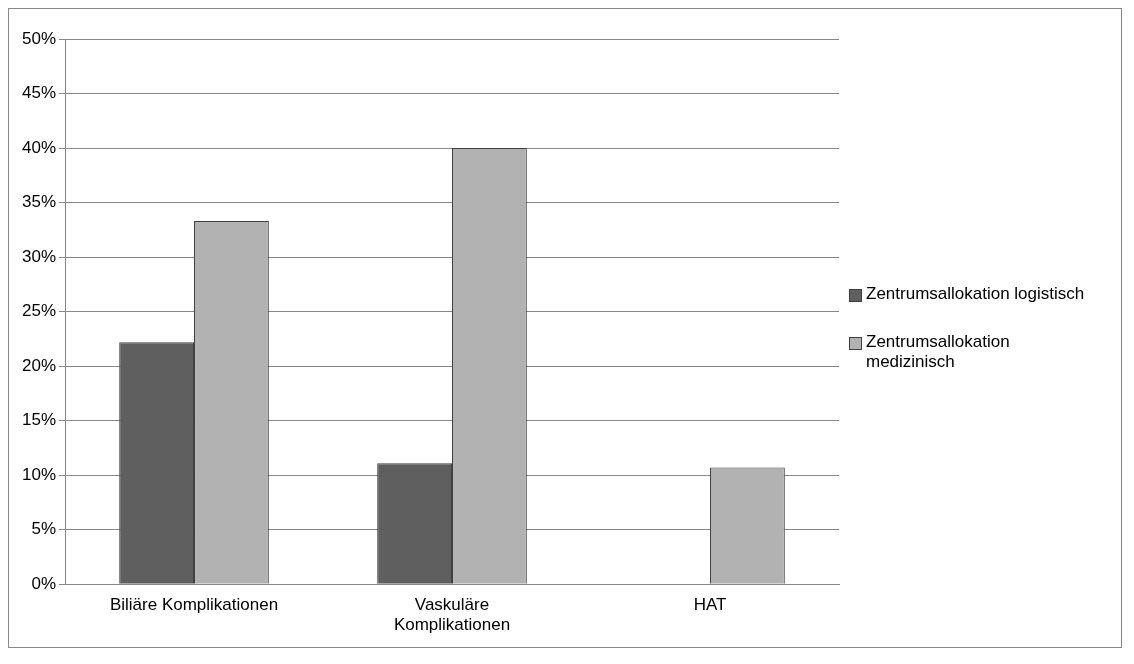 Image resolution: width=1134 pixels, height=664 pixels. I want to click on y-tick-label: 5%, so click(44, 529).